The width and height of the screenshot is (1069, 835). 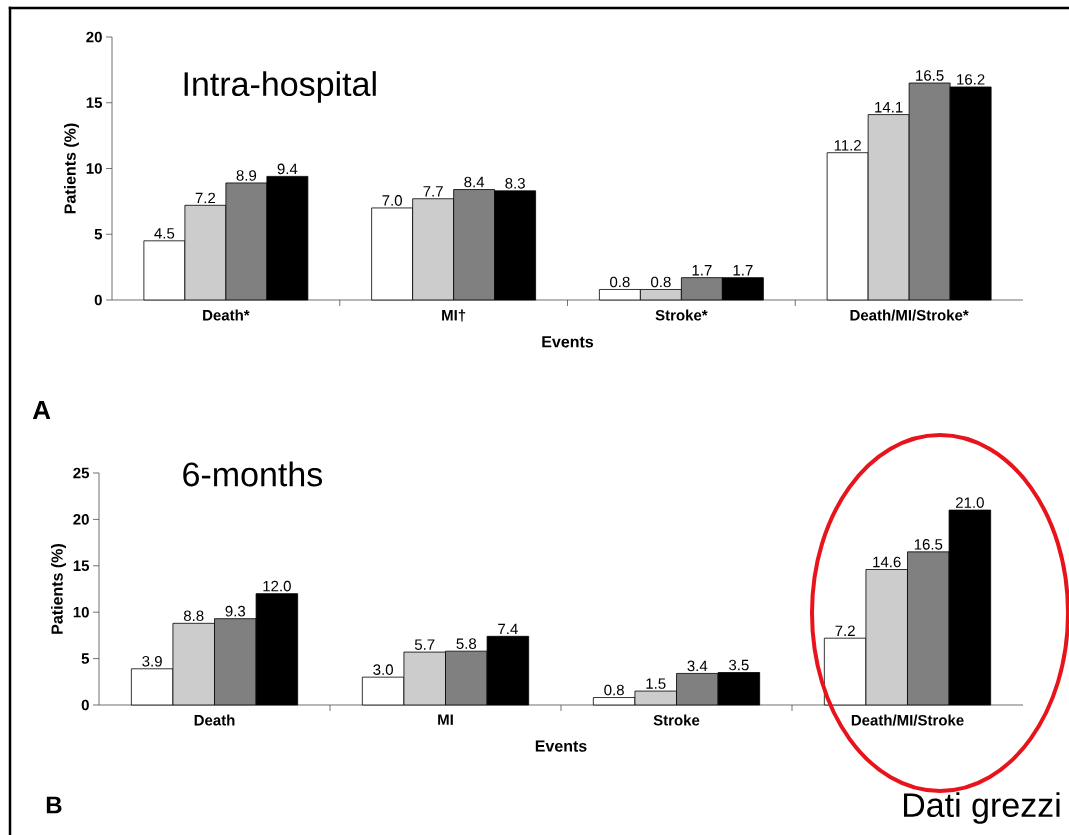 I want to click on data-label: 3.0, so click(x=383, y=669).